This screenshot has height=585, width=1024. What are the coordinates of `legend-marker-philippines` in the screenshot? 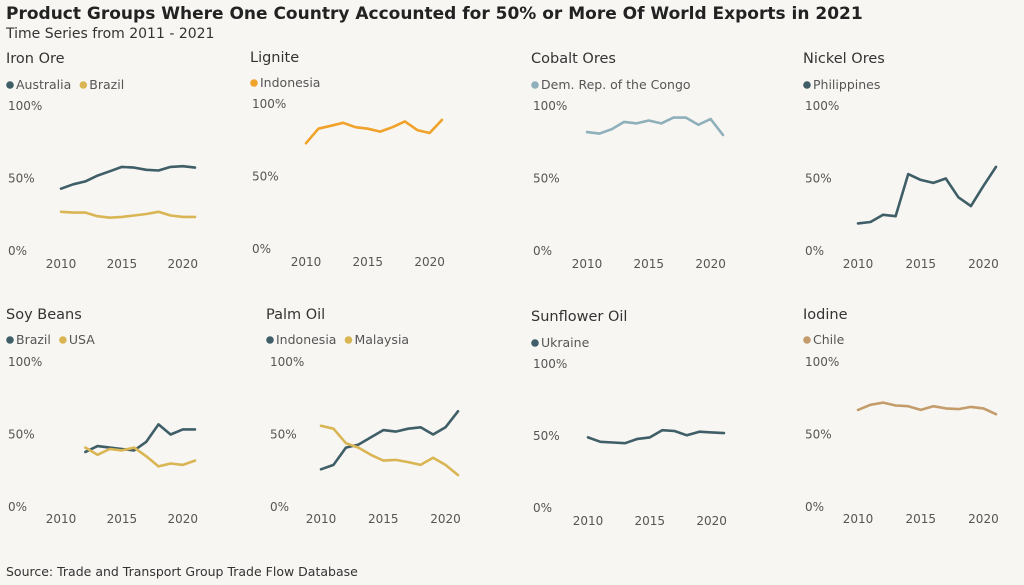 It's located at (807, 85).